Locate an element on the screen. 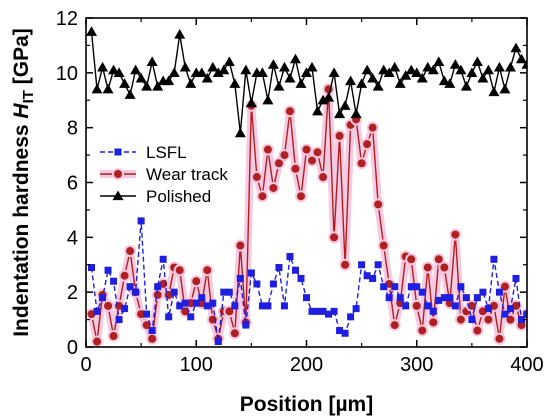 This screenshot has height=420, width=550. legend-label: LSFL is located at coordinates (166, 152).